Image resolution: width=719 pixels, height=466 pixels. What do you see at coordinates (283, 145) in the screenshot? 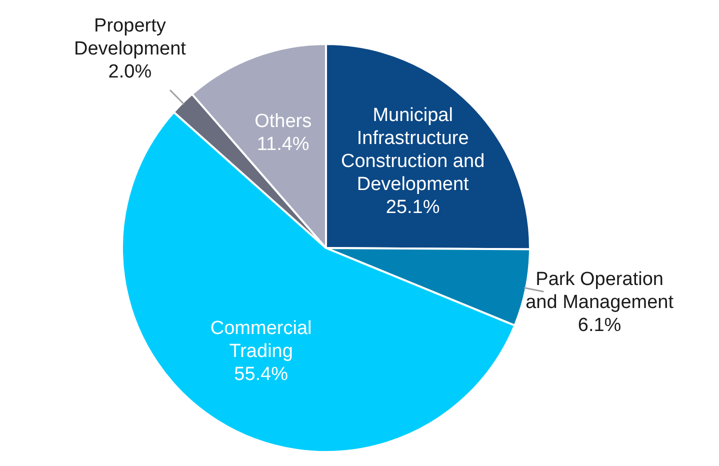
I see `data-label: 11.4%` at bounding box center [283, 145].